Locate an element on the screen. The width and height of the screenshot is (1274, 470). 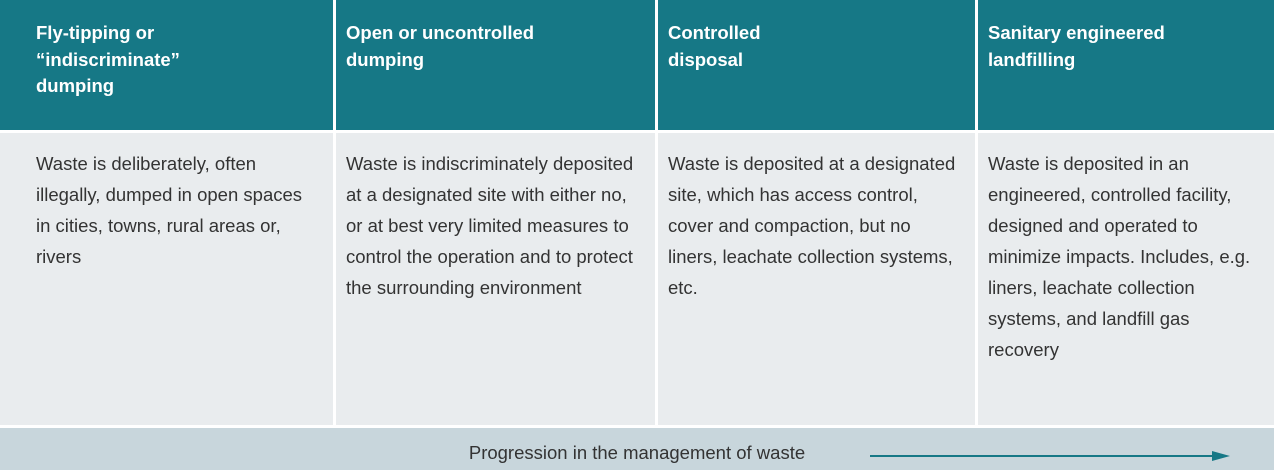
footer: Progression in the management of waste is located at coordinates (637, 449).